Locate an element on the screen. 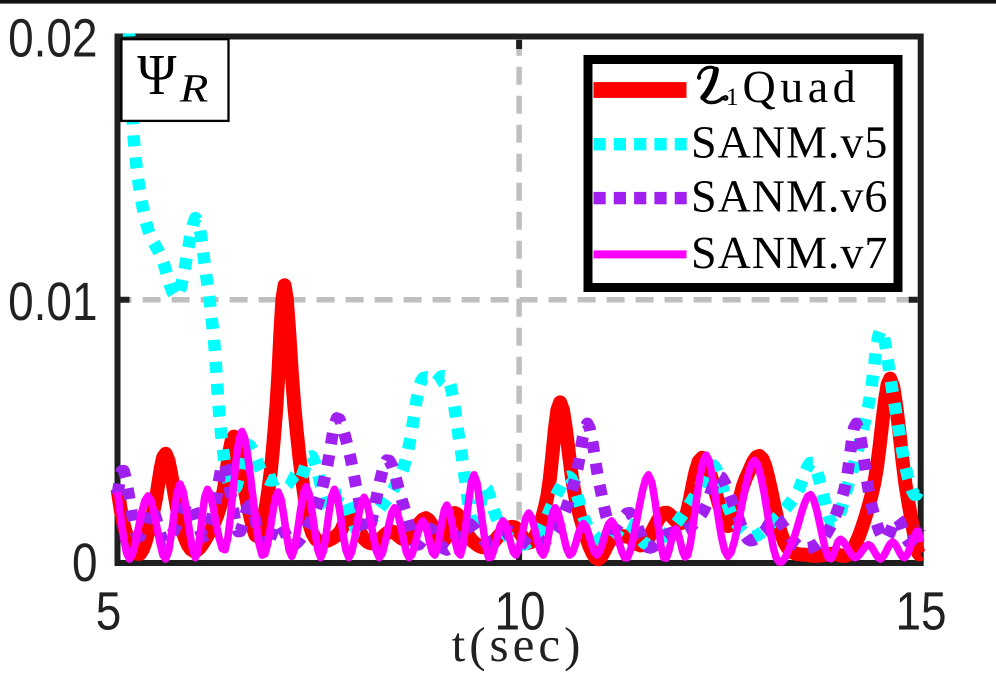 Image resolution: width=996 pixels, height=686 pixels. svg-text: 0.02 is located at coordinates (52, 39).